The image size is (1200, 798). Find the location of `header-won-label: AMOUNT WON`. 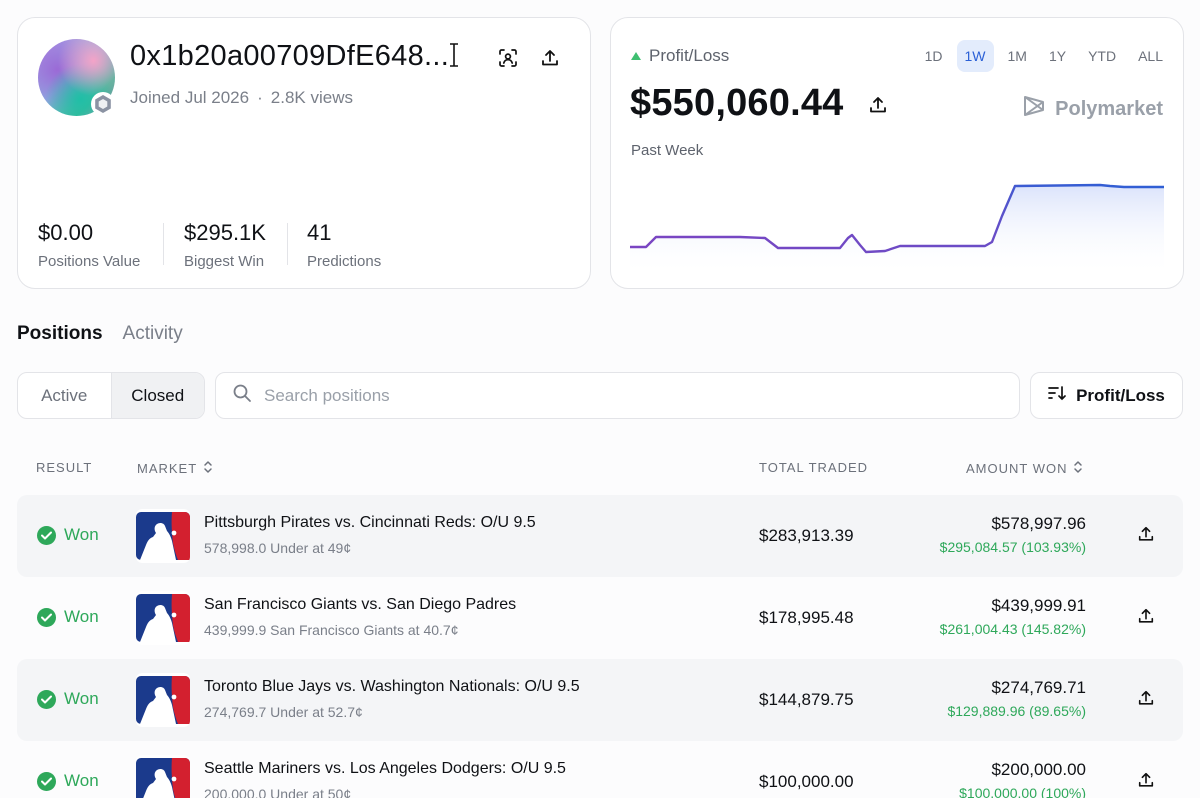

header-won-label: AMOUNT WON is located at coordinates (1017, 468).